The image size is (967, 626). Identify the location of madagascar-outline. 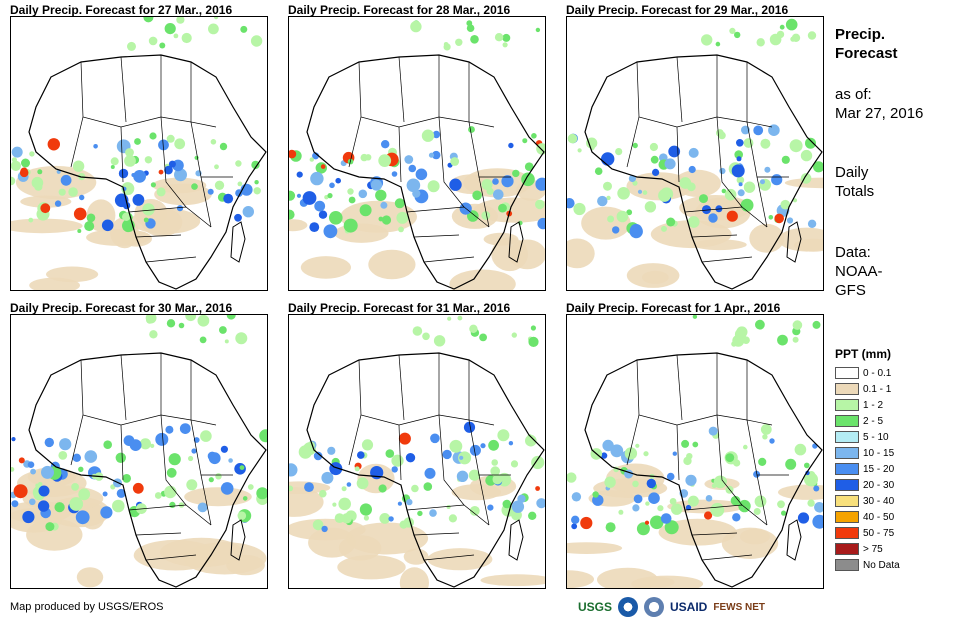
(794, 242).